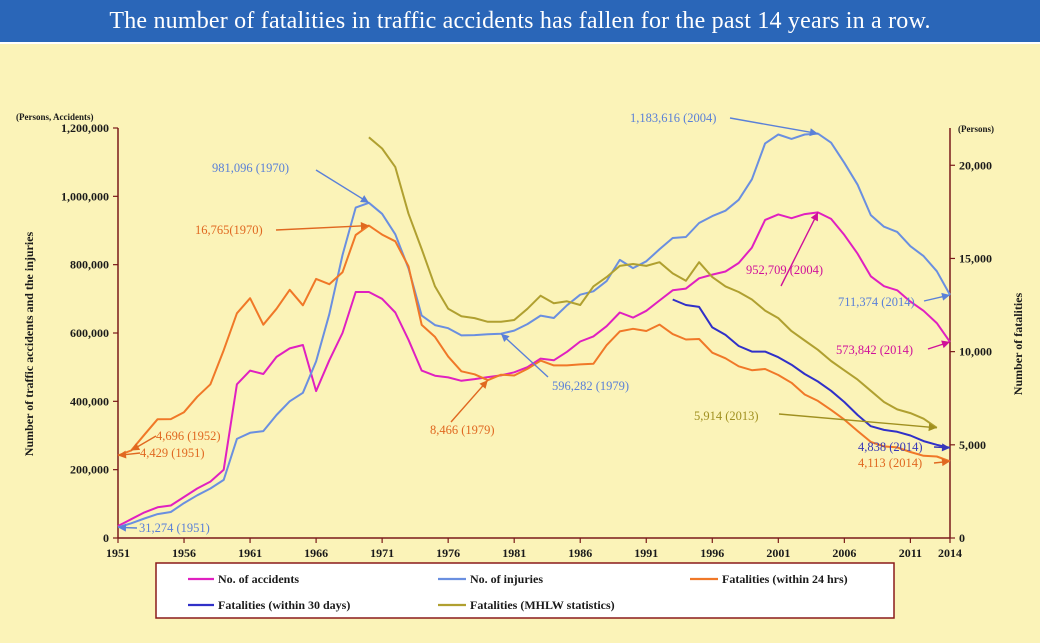 The width and height of the screenshot is (1040, 643). I want to click on left-tick-label: 0, so click(106, 538).